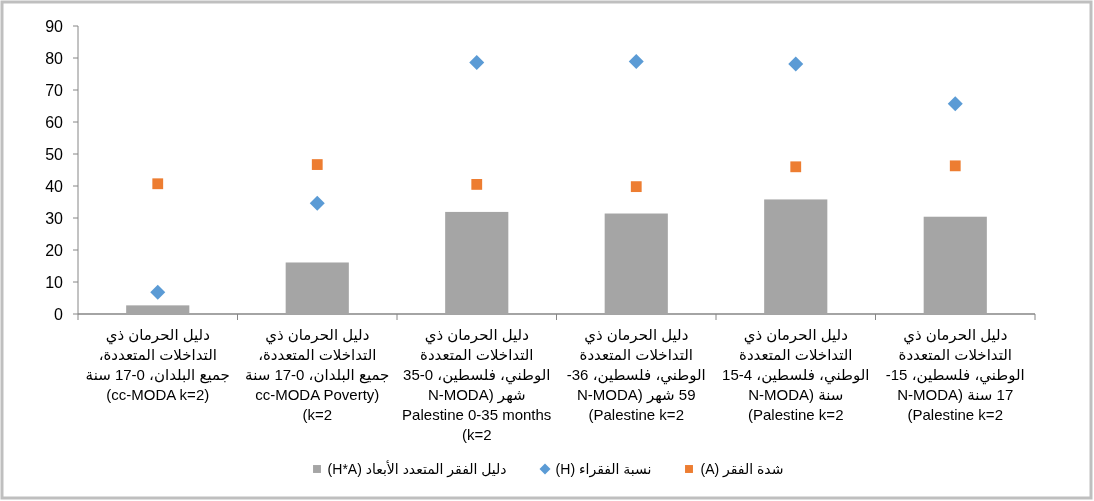 This screenshot has width=1094, height=501. Describe the element at coordinates (157, 365) in the screenshot. I see `x-tick-label: دليل الحرمان ذي التداخلات المتعددة، جميع البلدان، 0-17 سنة (cc-MODA k=2)` at that location.